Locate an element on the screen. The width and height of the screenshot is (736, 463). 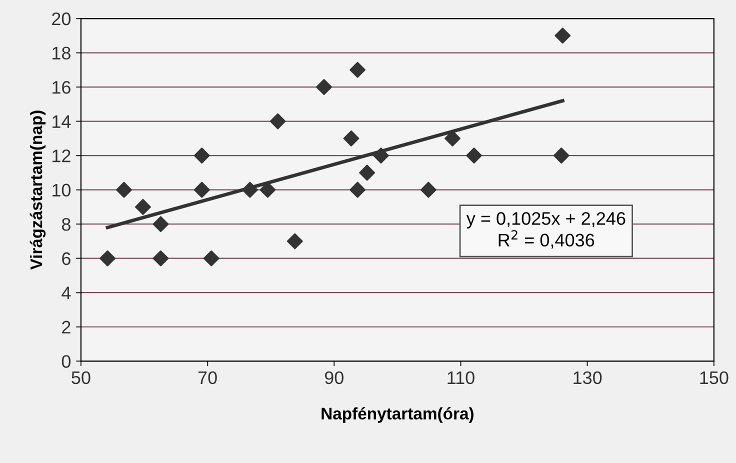
annotation: y = 0,1025x + 2,246 R$^{2}$ = 0,4036 is located at coordinates (546, 230).